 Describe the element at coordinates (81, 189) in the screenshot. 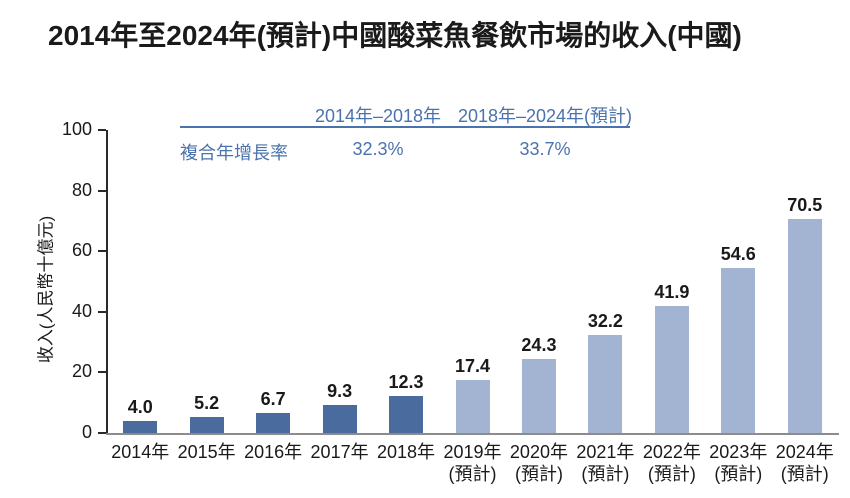

I see `y-tick-label: 80` at that location.